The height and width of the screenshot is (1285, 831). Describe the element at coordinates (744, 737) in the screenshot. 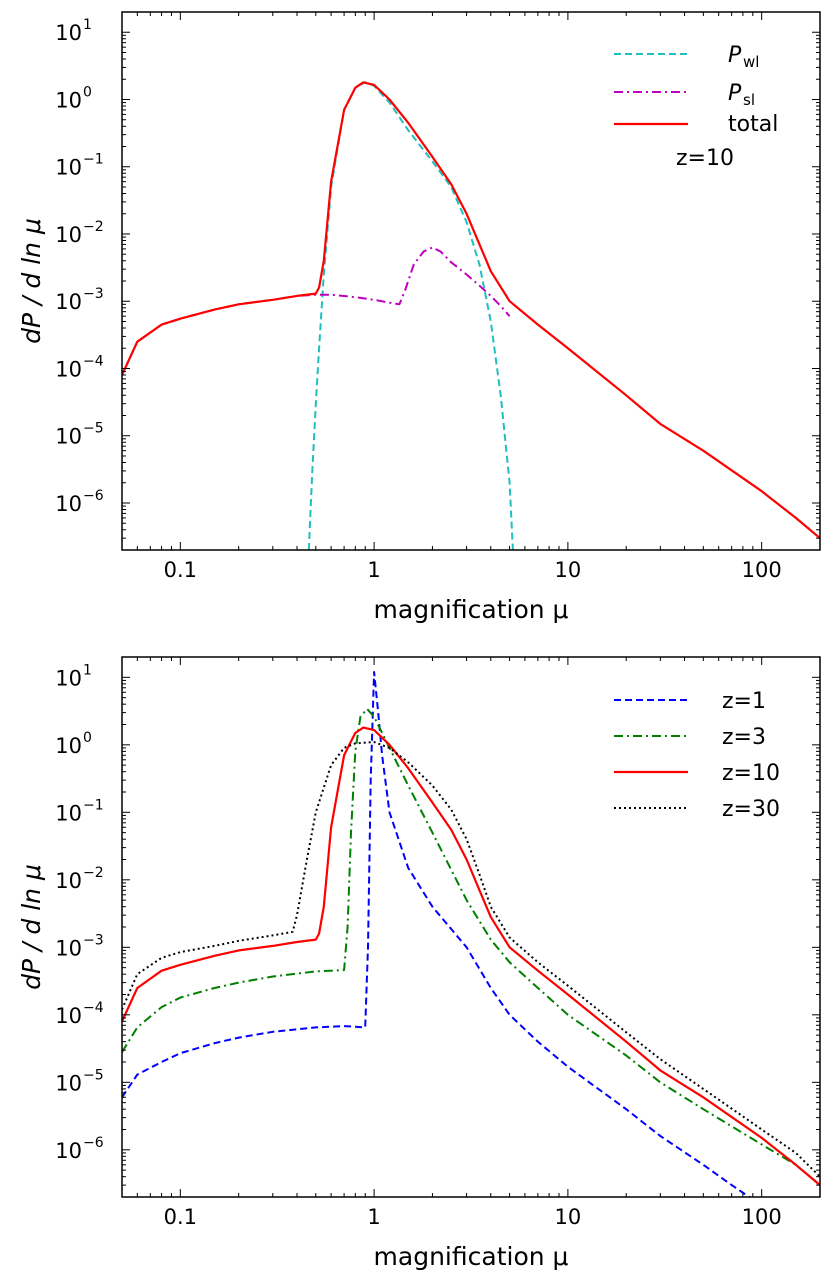

I see `legend-label-z3: z=3` at that location.